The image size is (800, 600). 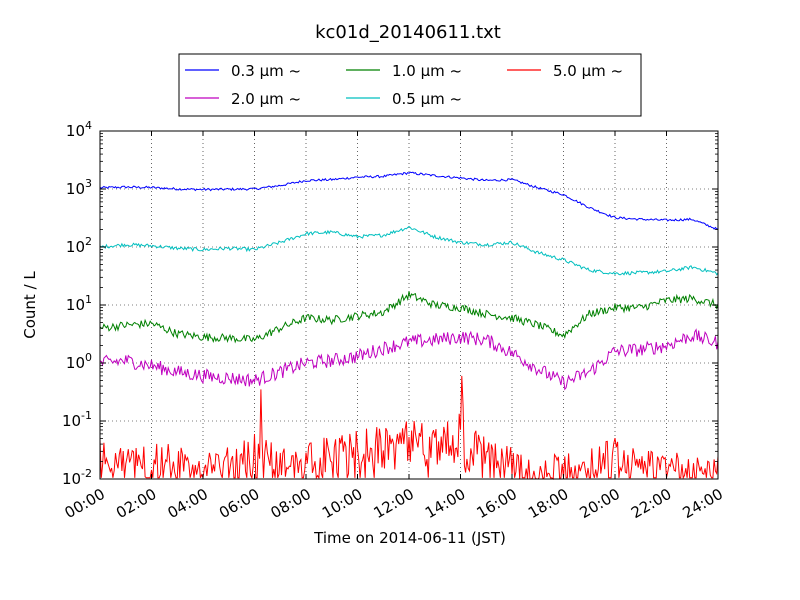 What do you see at coordinates (88, 357) in the screenshot?
I see `y-tick-exponent: 0` at bounding box center [88, 357].